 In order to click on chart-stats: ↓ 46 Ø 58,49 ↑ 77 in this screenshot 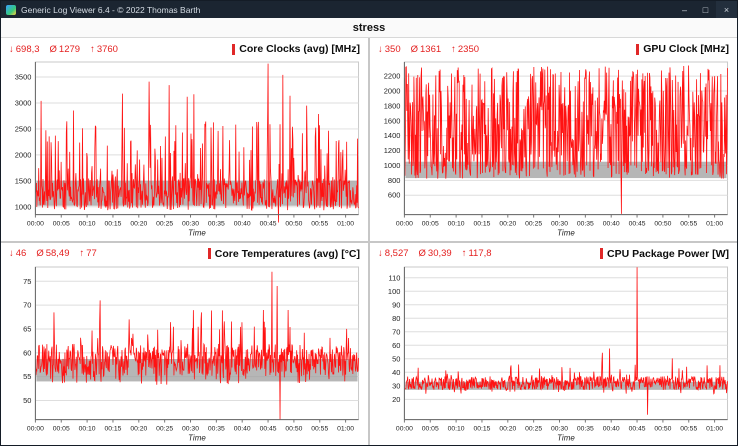, I will do `click(53, 253)`.